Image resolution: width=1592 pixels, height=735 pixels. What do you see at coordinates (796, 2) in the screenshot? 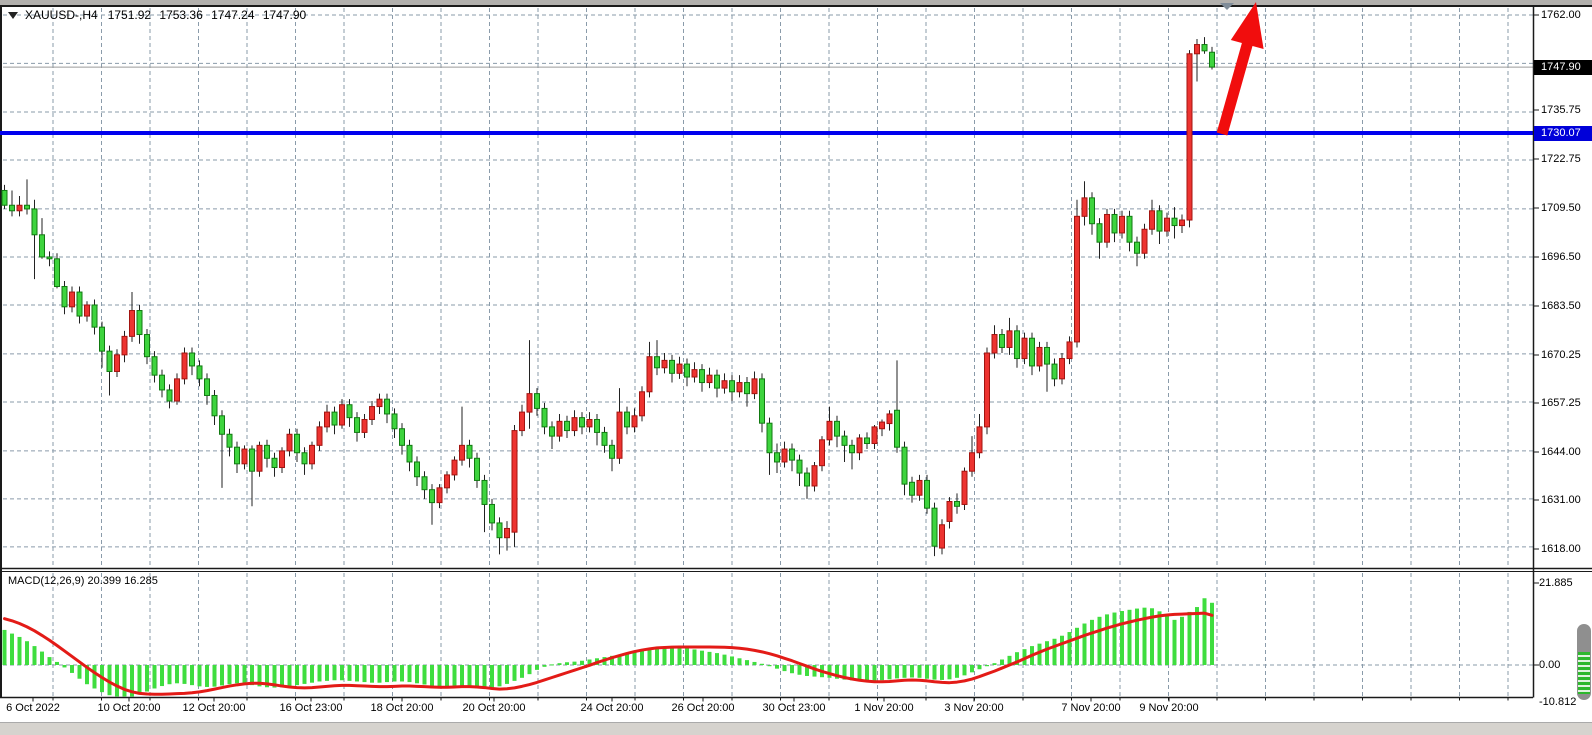
I see `window-top-edge` at bounding box center [796, 2].